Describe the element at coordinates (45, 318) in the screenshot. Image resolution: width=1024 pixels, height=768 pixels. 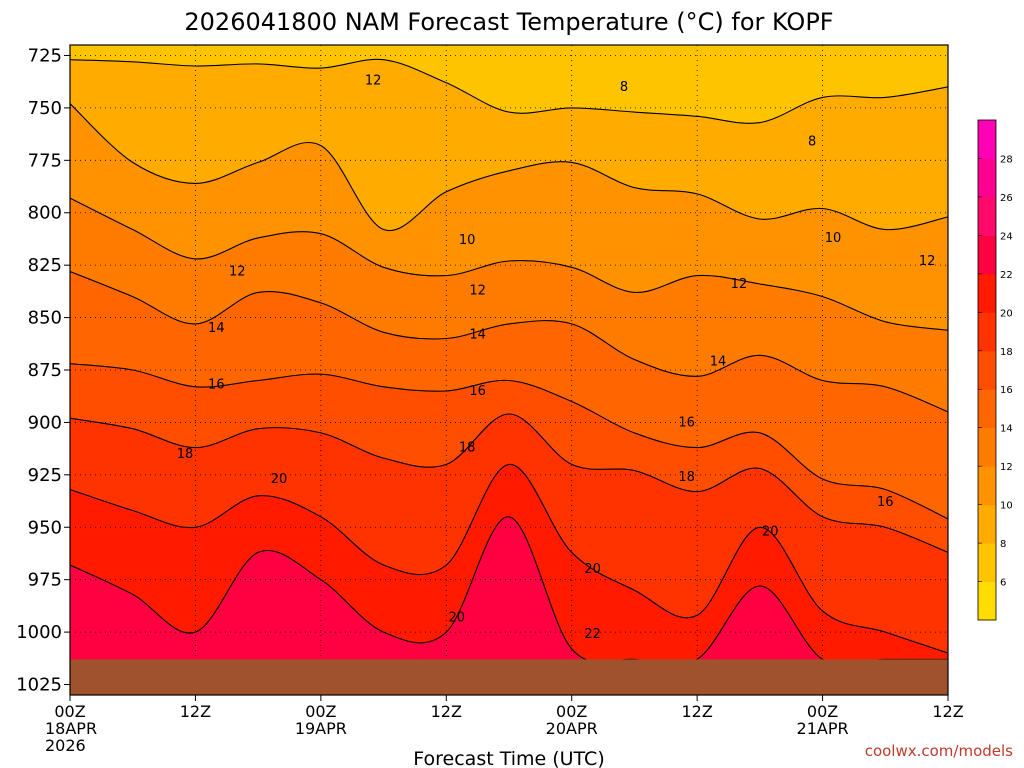
I see `y-tick-label: 850` at that location.